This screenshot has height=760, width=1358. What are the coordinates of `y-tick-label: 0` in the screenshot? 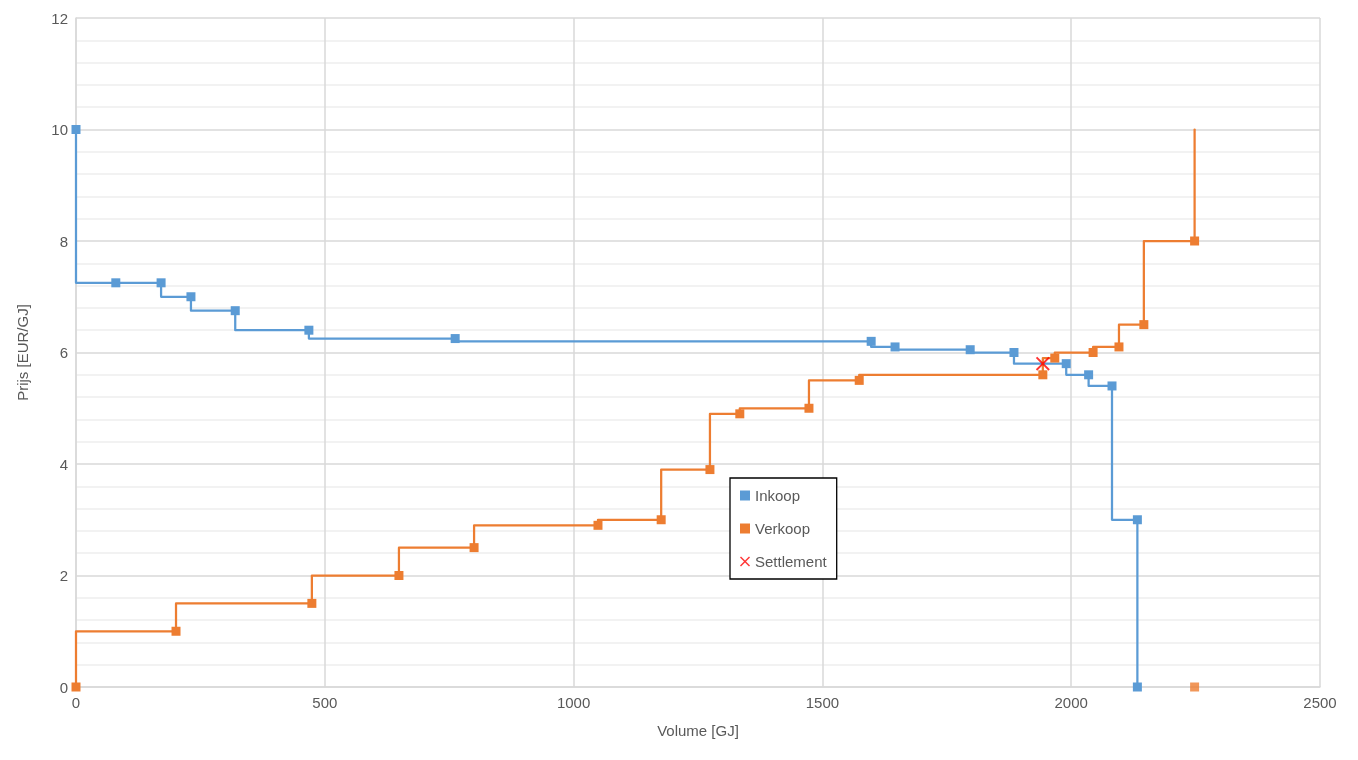 It's located at (63, 687).